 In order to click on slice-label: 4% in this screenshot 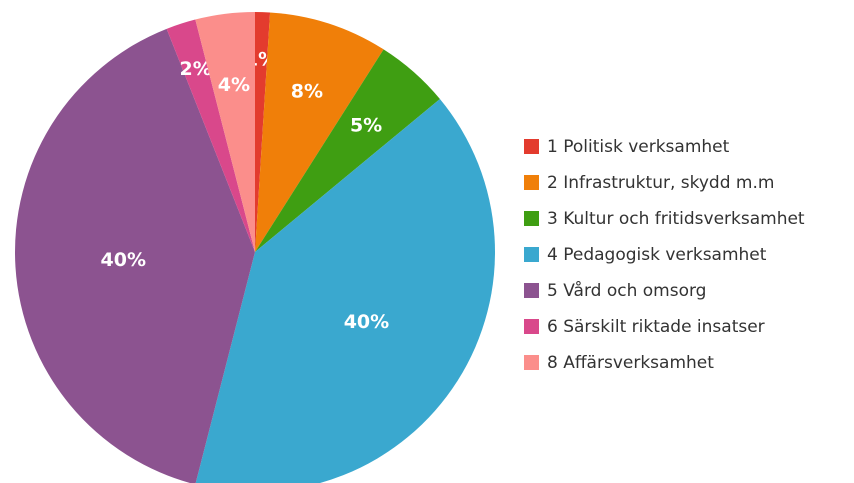, I will do `click(234, 85)`.